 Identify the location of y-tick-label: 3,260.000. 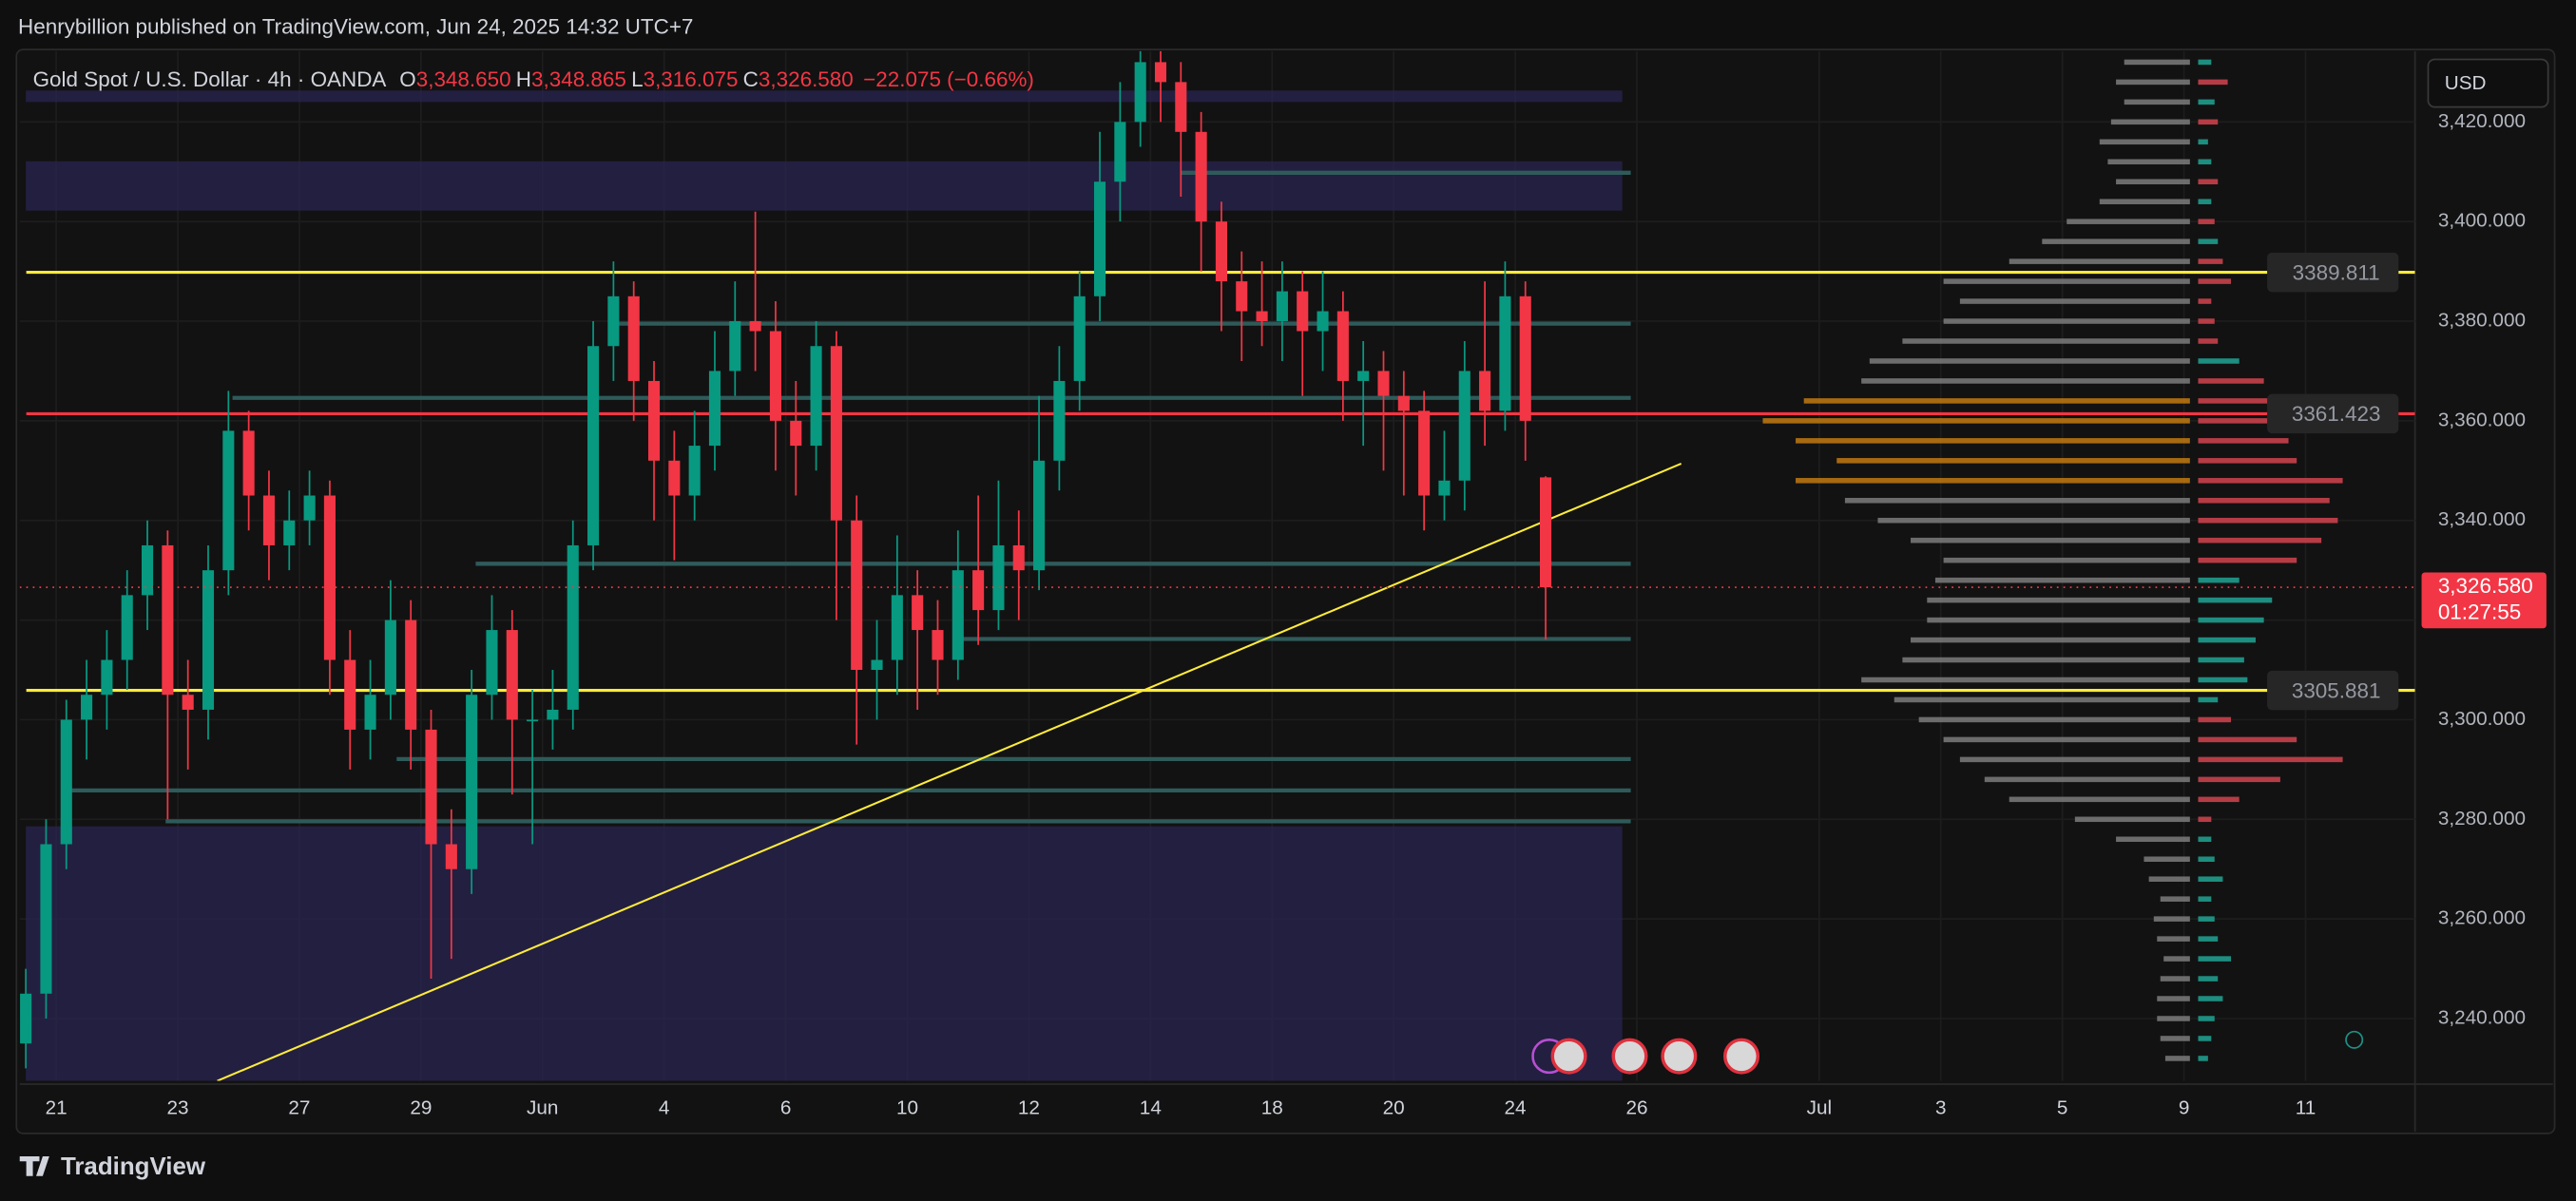
(2482, 918).